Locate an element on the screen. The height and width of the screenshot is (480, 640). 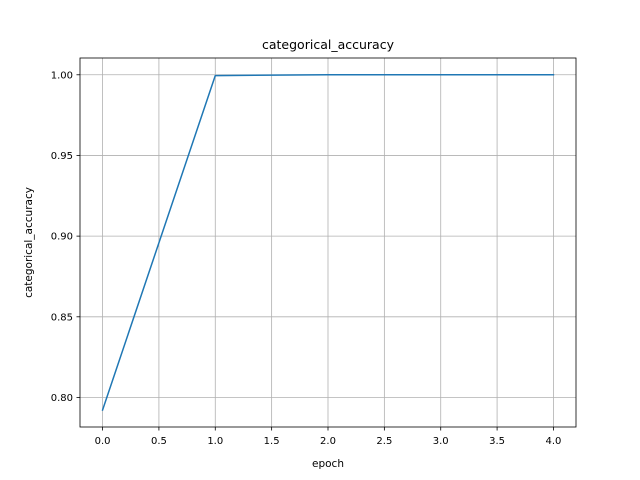
chart-title: categorical_accuracy is located at coordinates (328, 44).